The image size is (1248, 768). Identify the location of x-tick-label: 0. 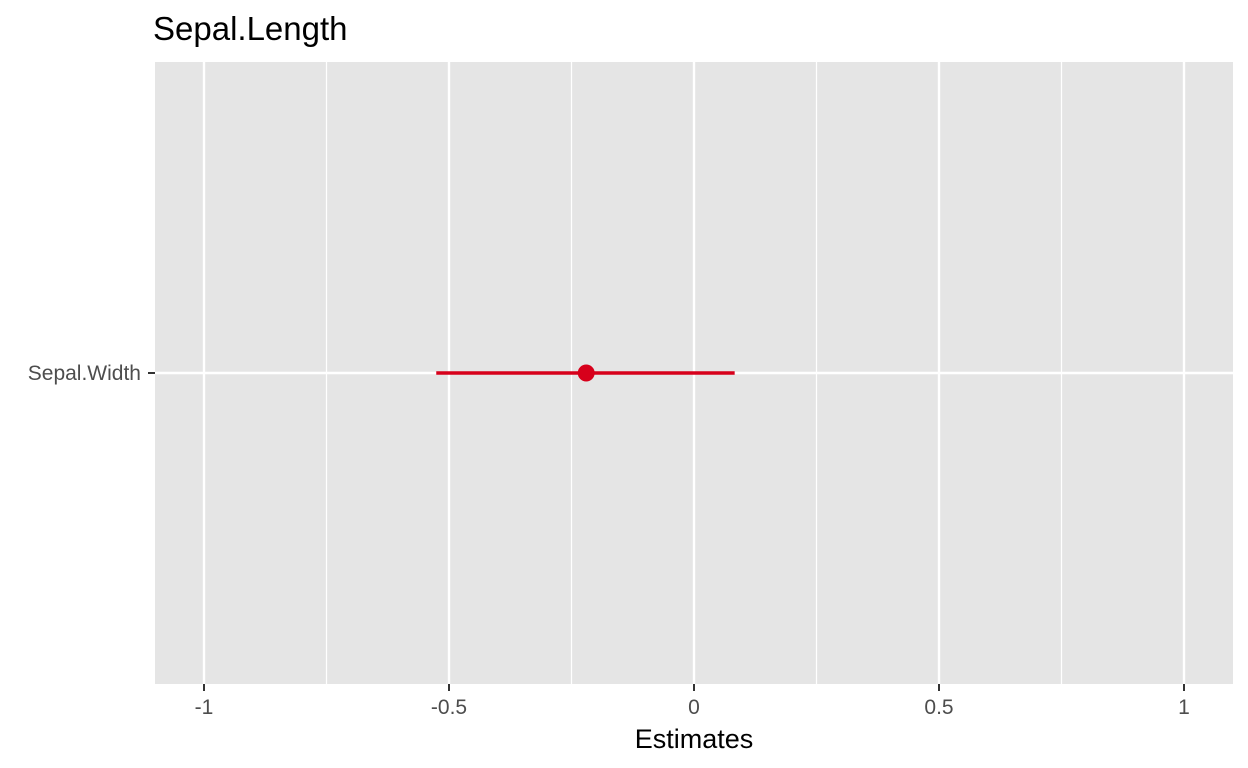
(694, 707).